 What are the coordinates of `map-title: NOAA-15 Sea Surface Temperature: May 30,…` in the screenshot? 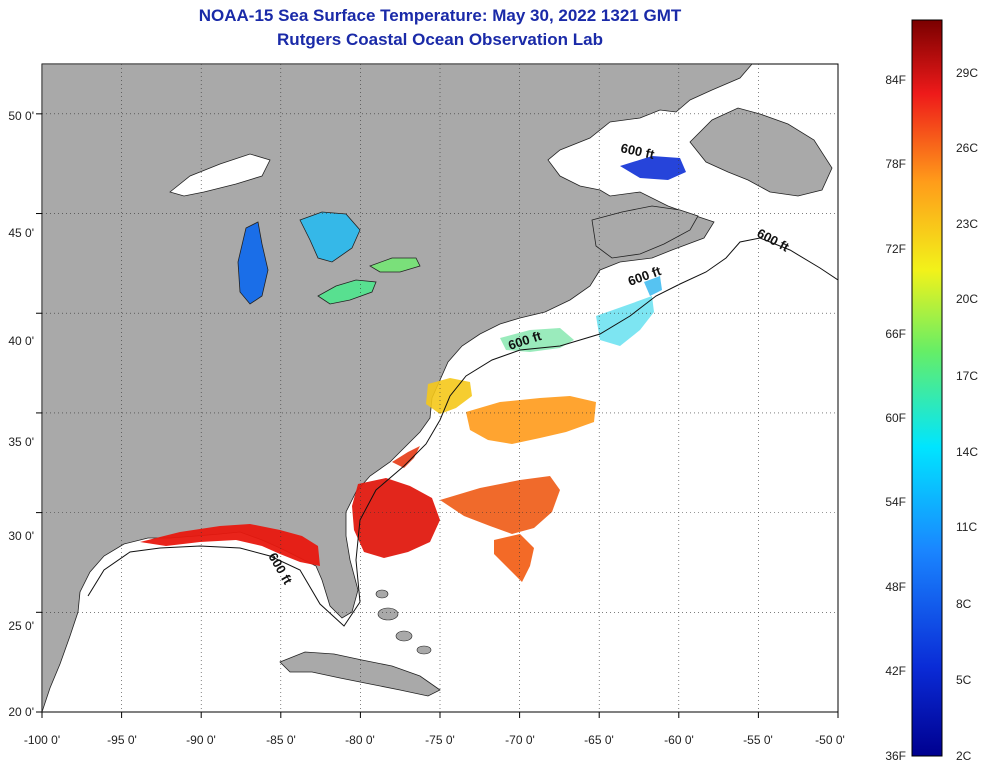 It's located at (440, 15).